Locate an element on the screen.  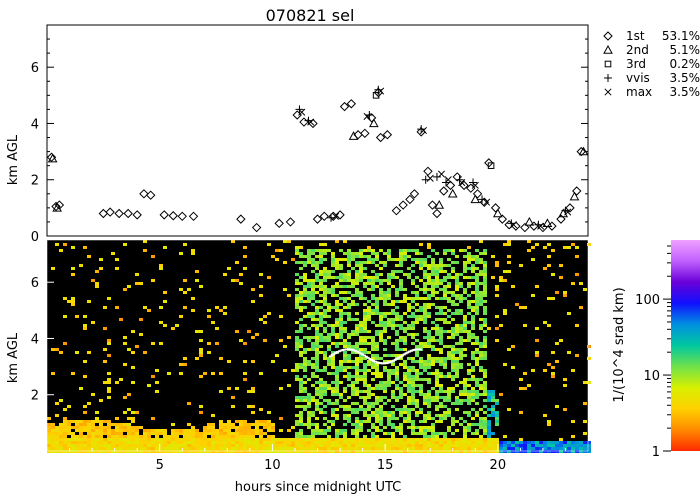
y-tick-label: 6 is located at coordinates (35, 283).